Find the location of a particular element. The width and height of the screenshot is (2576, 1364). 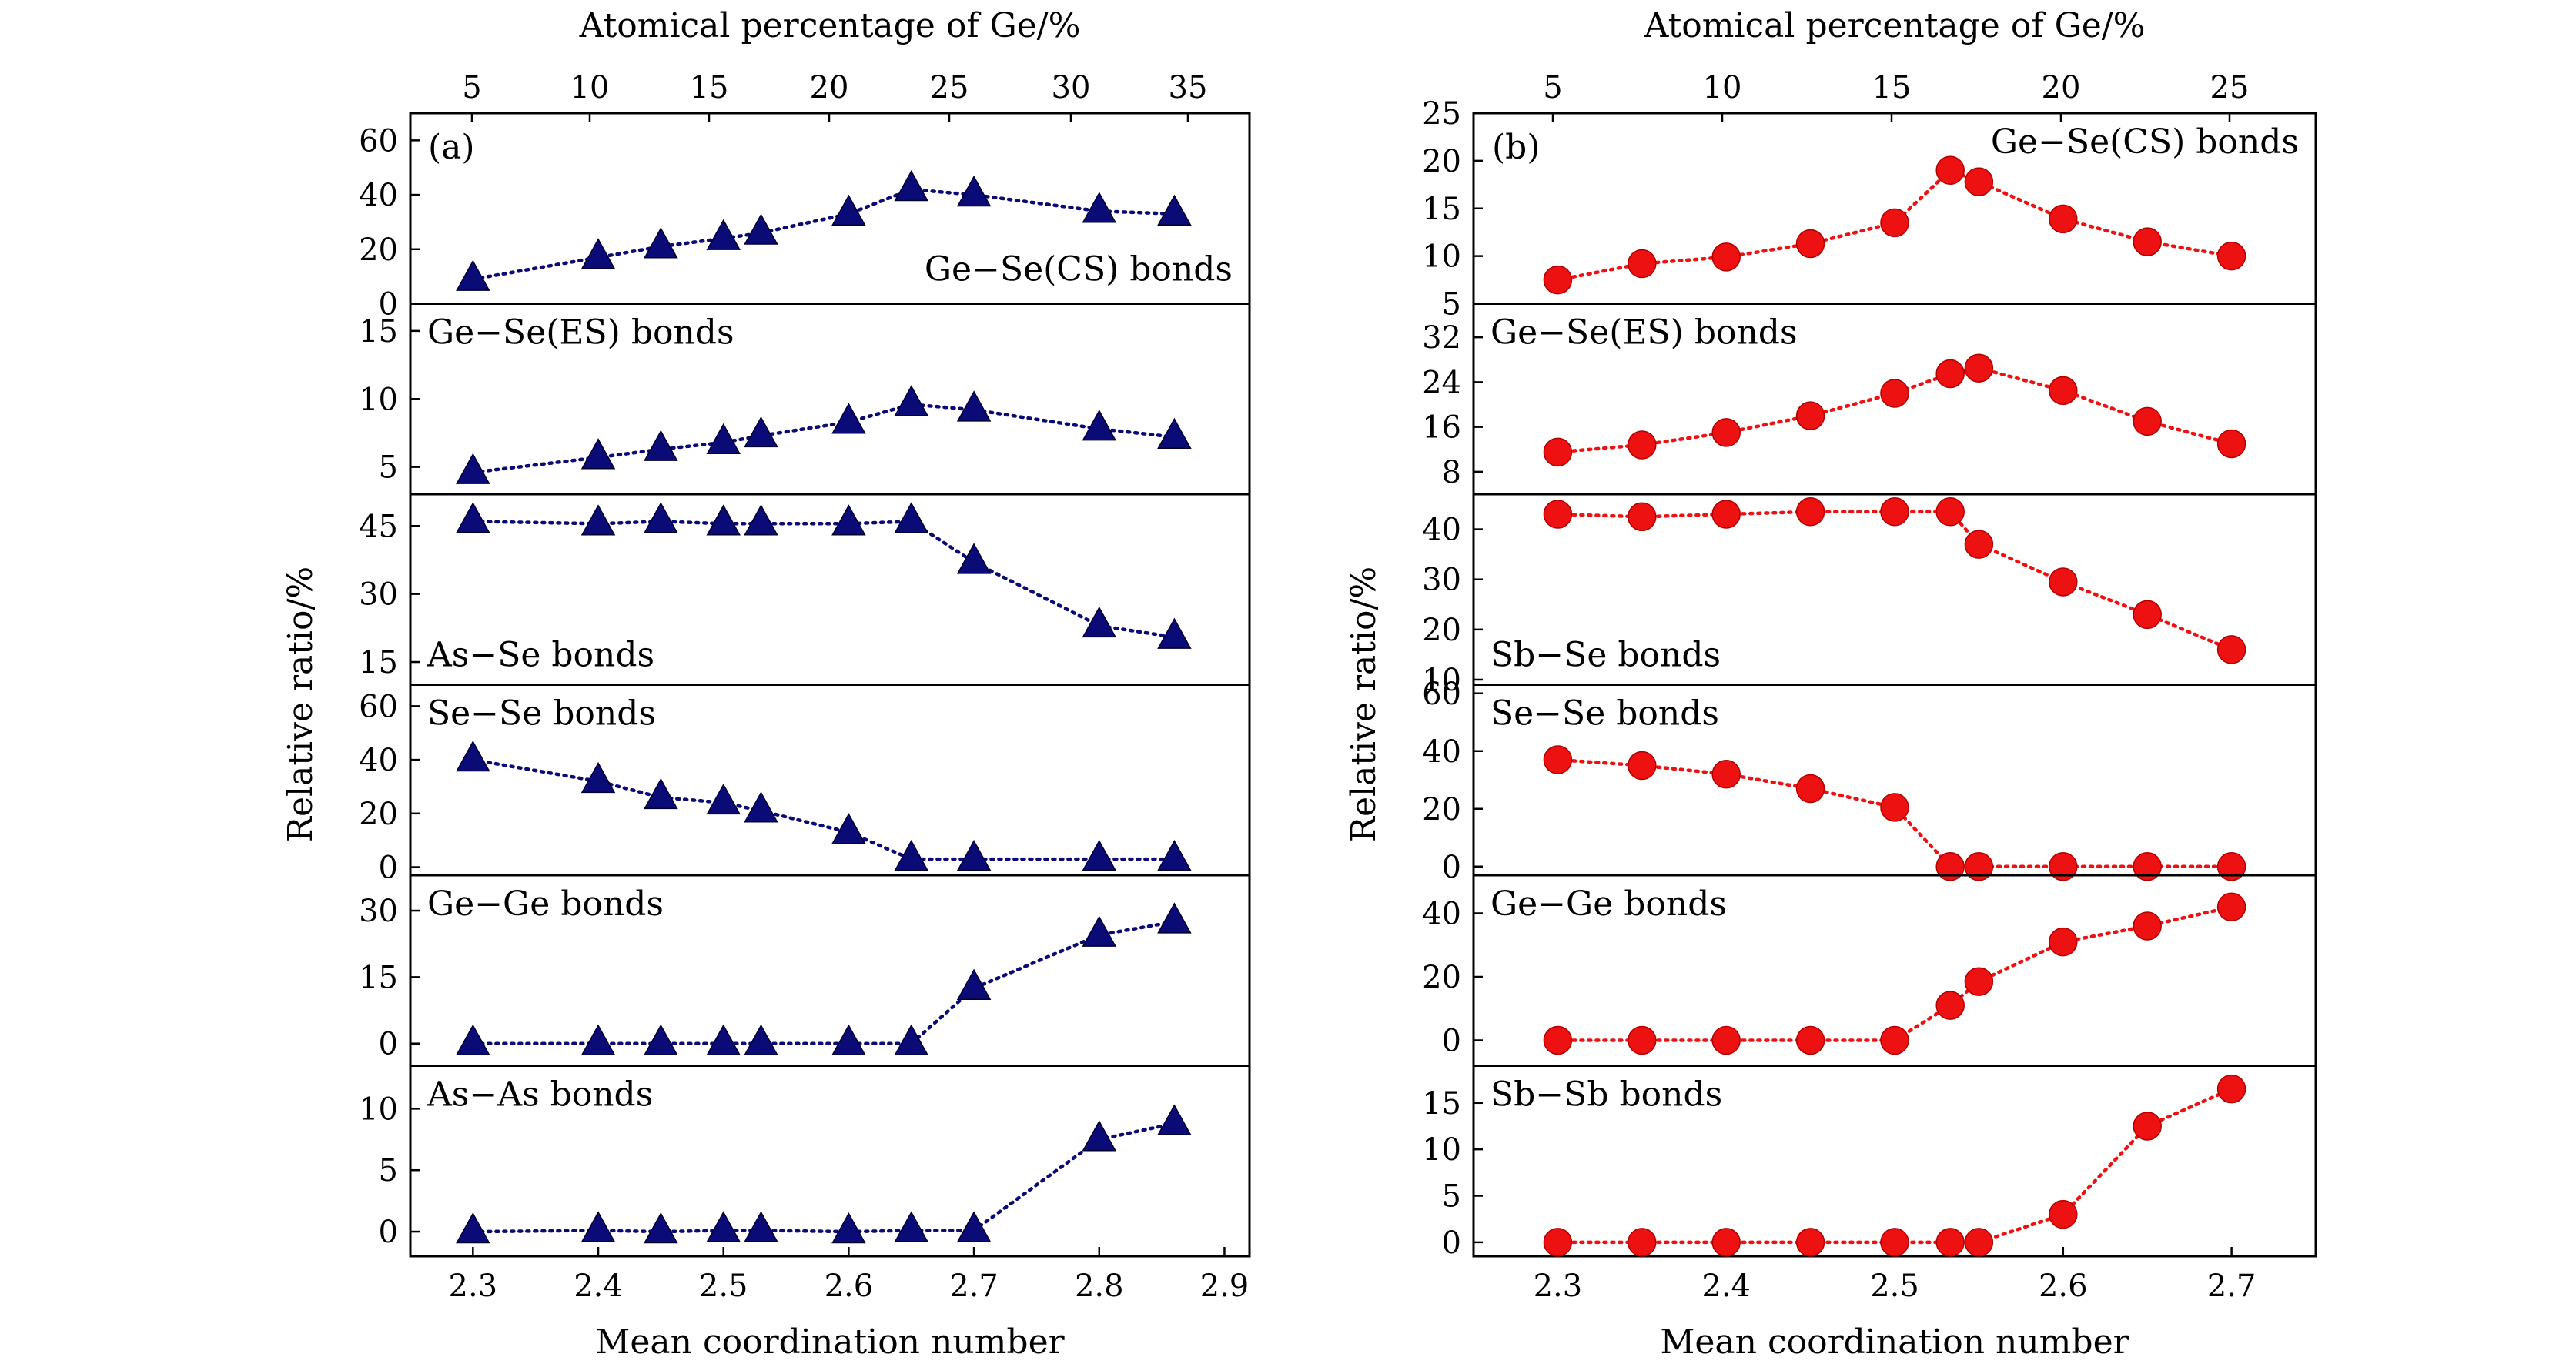

x-tick-label-b: 2.6 is located at coordinates (2063, 1286).